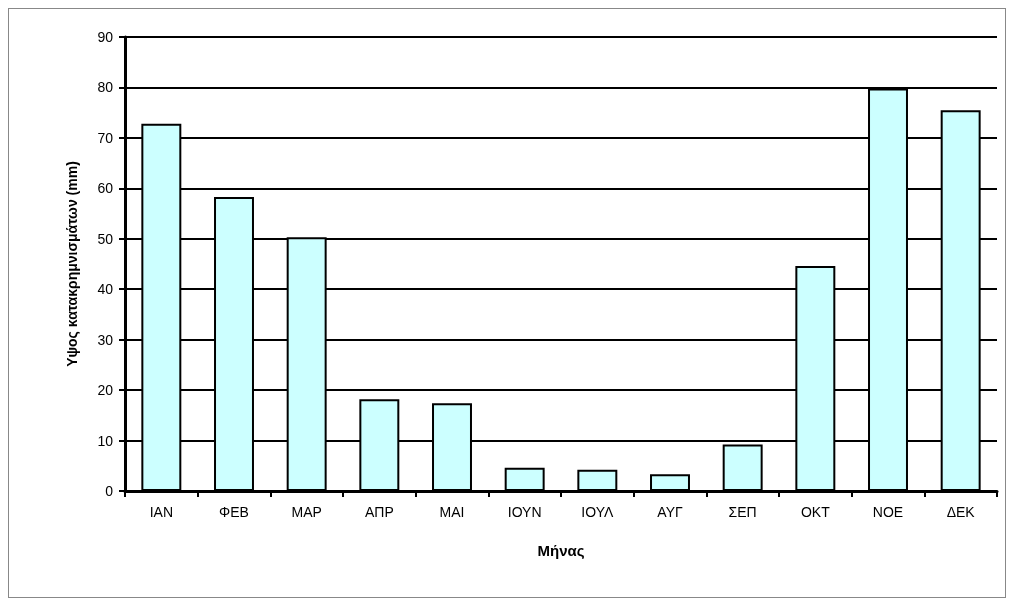 The width and height of the screenshot is (1014, 608). Describe the element at coordinates (561, 550) in the screenshot. I see `x-axis-title: Μήνας` at that location.